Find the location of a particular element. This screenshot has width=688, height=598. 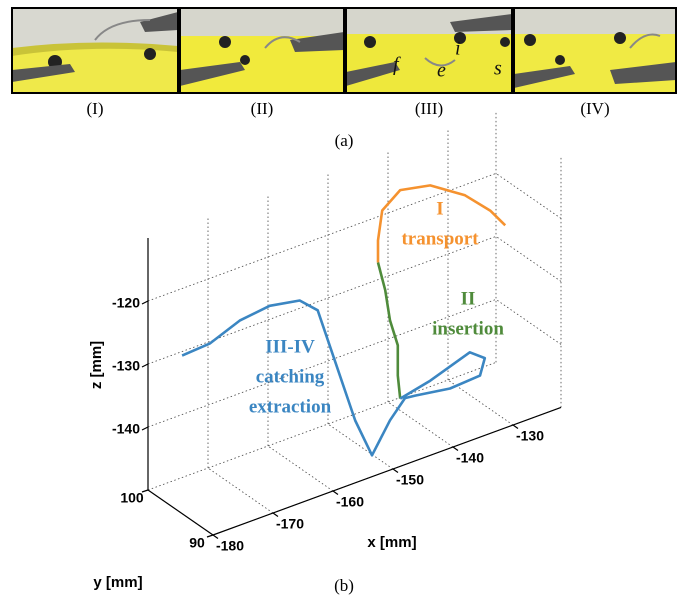

series-label: I is located at coordinates (439, 208).